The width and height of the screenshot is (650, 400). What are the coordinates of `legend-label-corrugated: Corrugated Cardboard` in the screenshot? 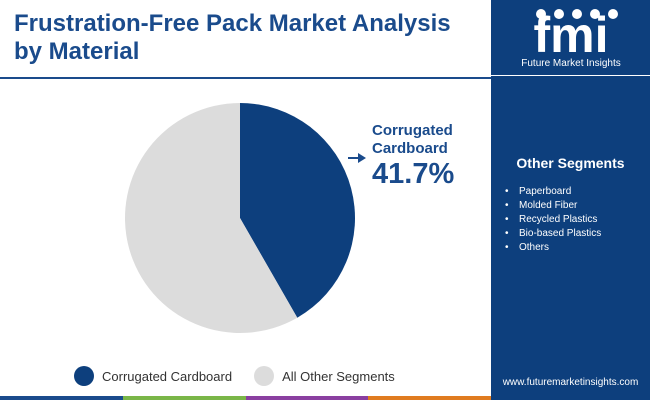 It's located at (167, 376).